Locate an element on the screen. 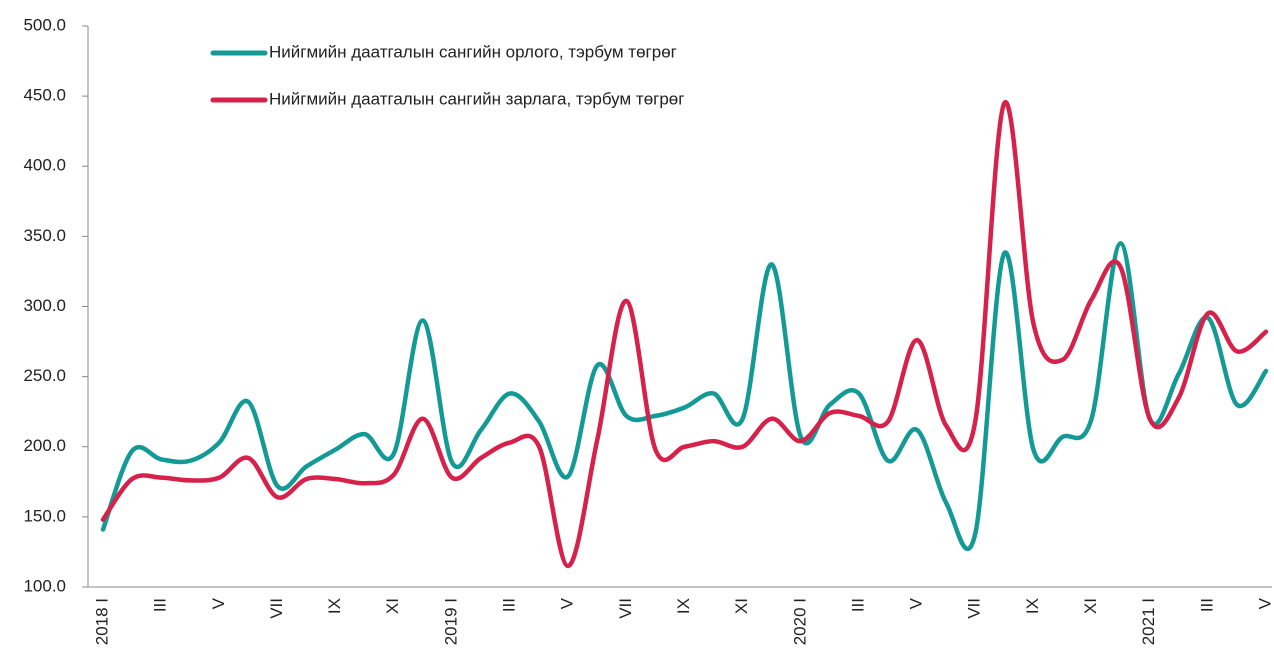  y-tick-label: 100.0 is located at coordinates (44, 585).